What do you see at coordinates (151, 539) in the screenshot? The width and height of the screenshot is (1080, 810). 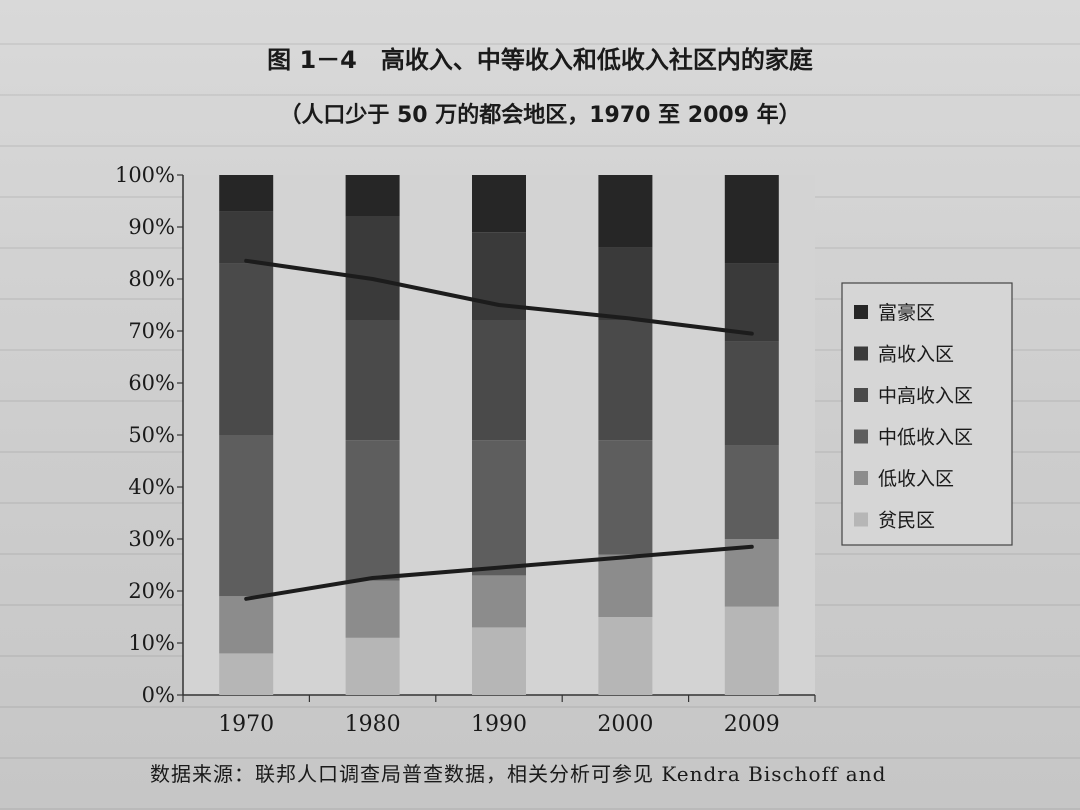 I see `y-tick-label: 30%` at bounding box center [151, 539].